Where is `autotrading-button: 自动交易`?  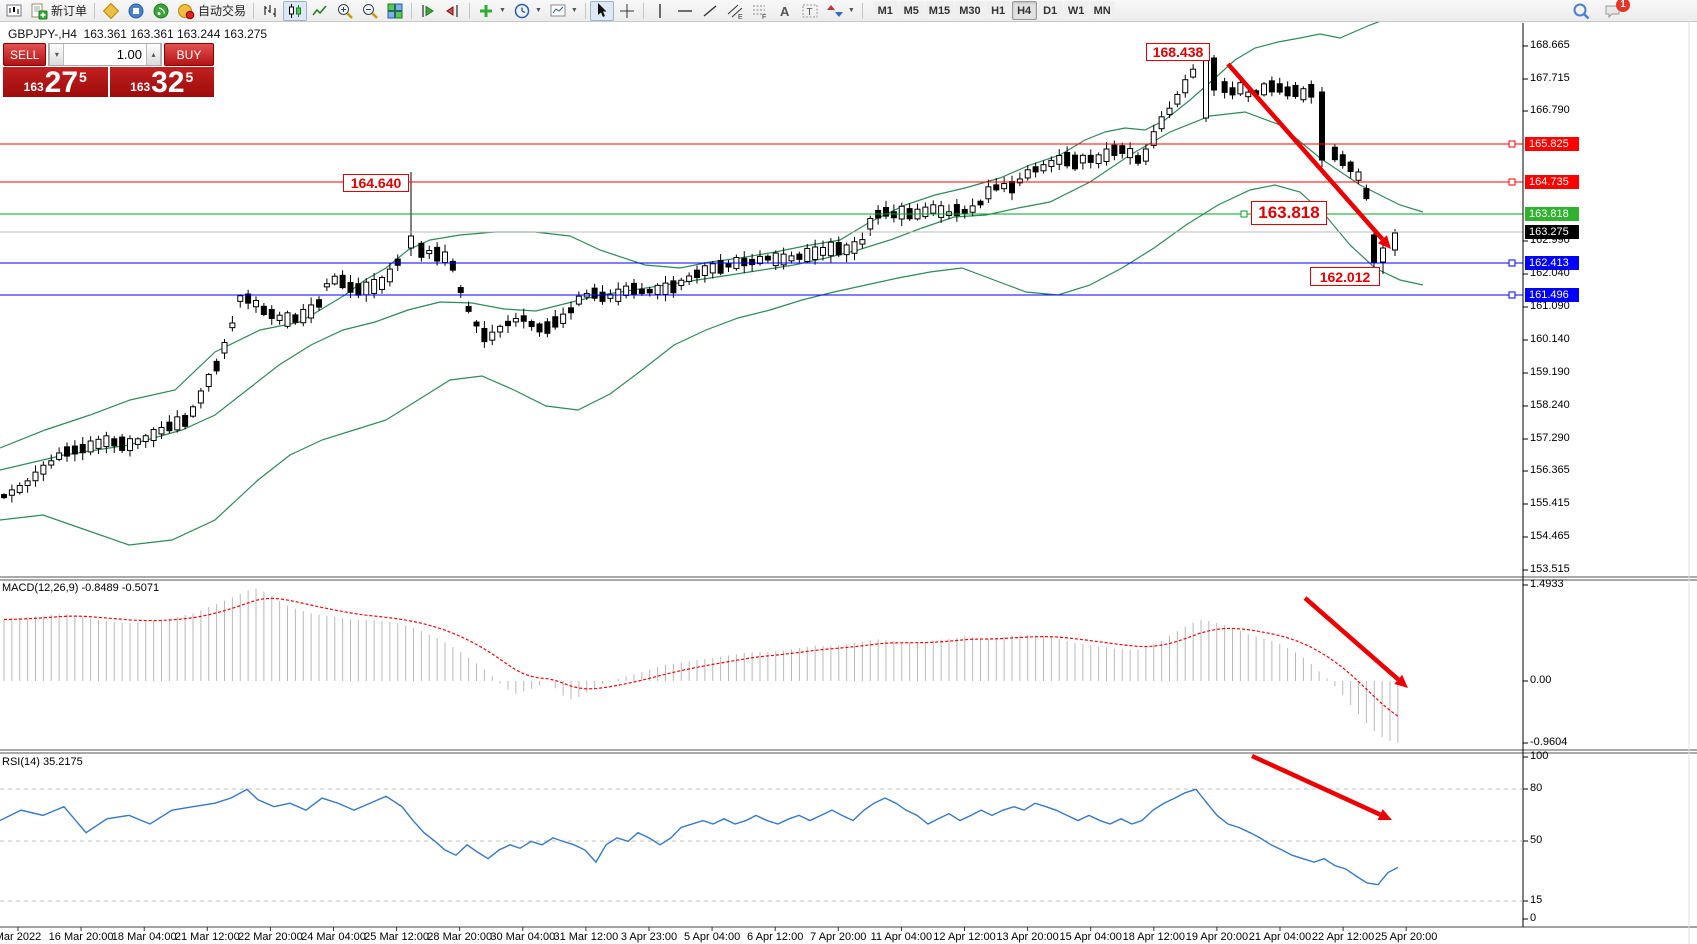 autotrading-button: 自动交易 is located at coordinates (211, 11).